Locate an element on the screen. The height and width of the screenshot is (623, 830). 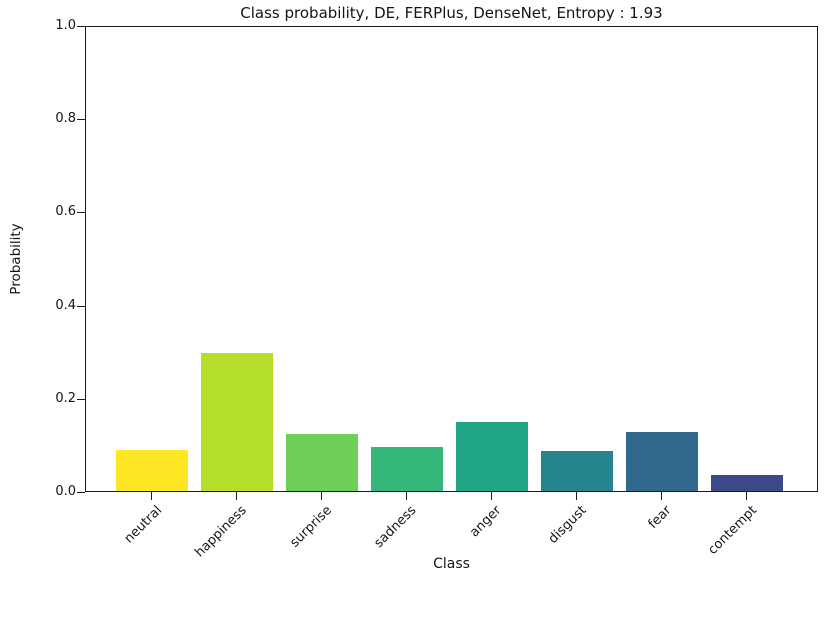
x-tick-label-disgust: disgust is located at coordinates (567, 525).